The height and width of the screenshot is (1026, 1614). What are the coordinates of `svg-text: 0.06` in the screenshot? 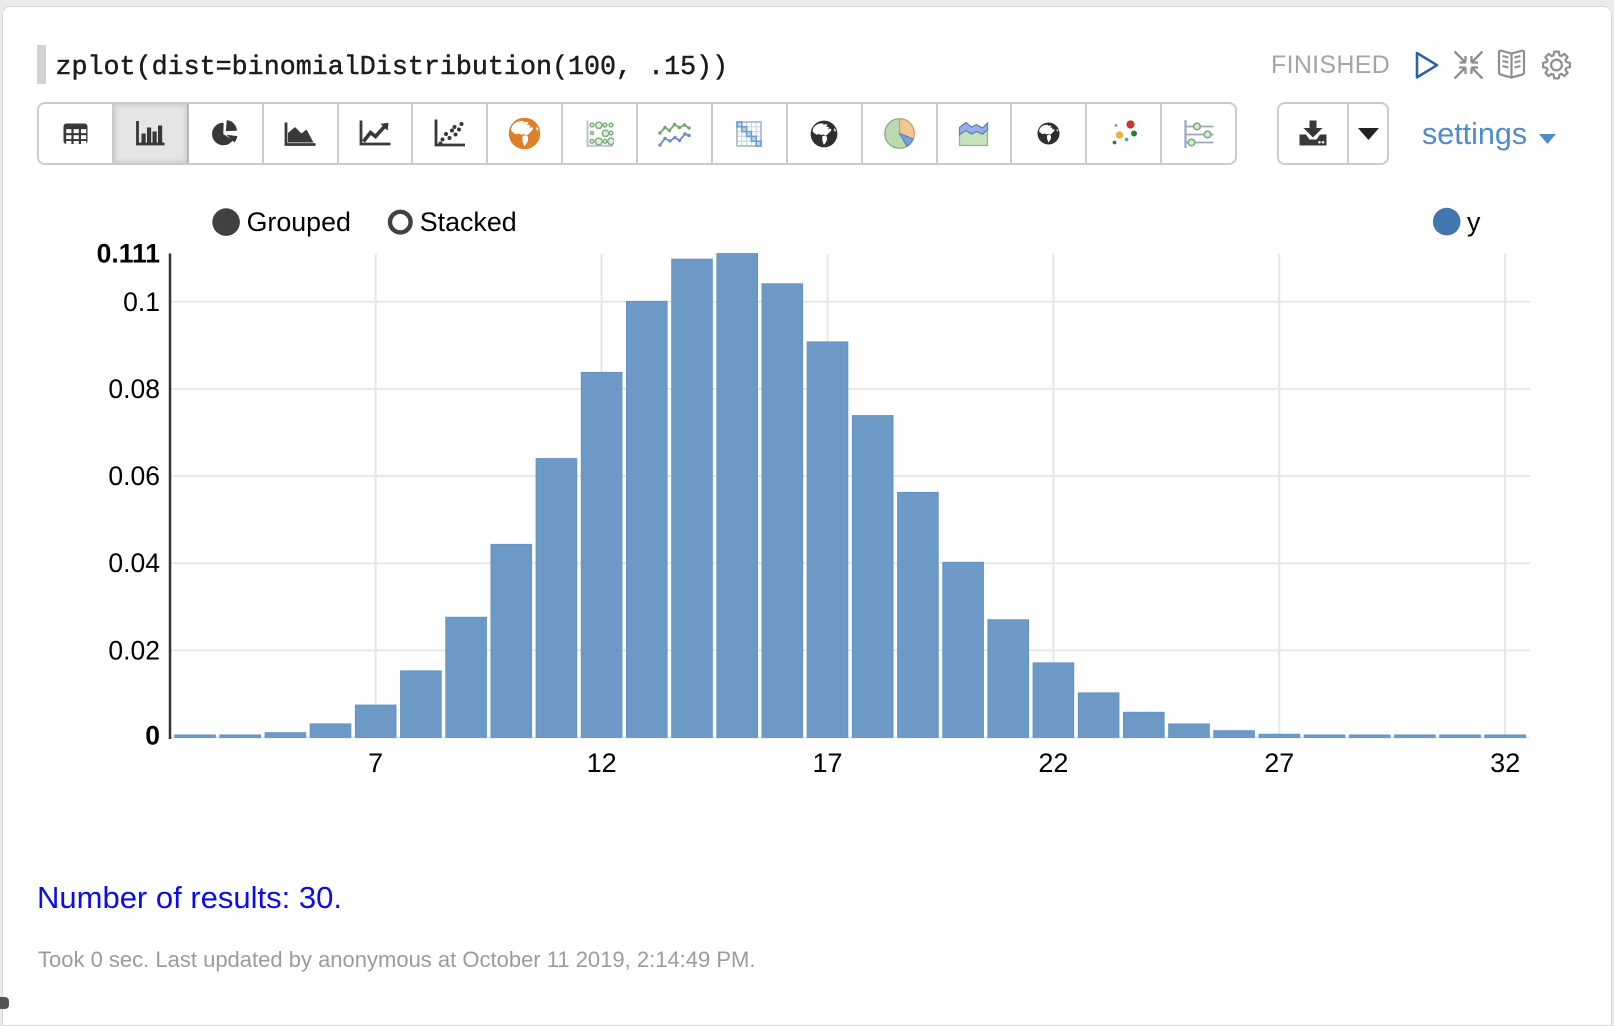 It's located at (134, 476).